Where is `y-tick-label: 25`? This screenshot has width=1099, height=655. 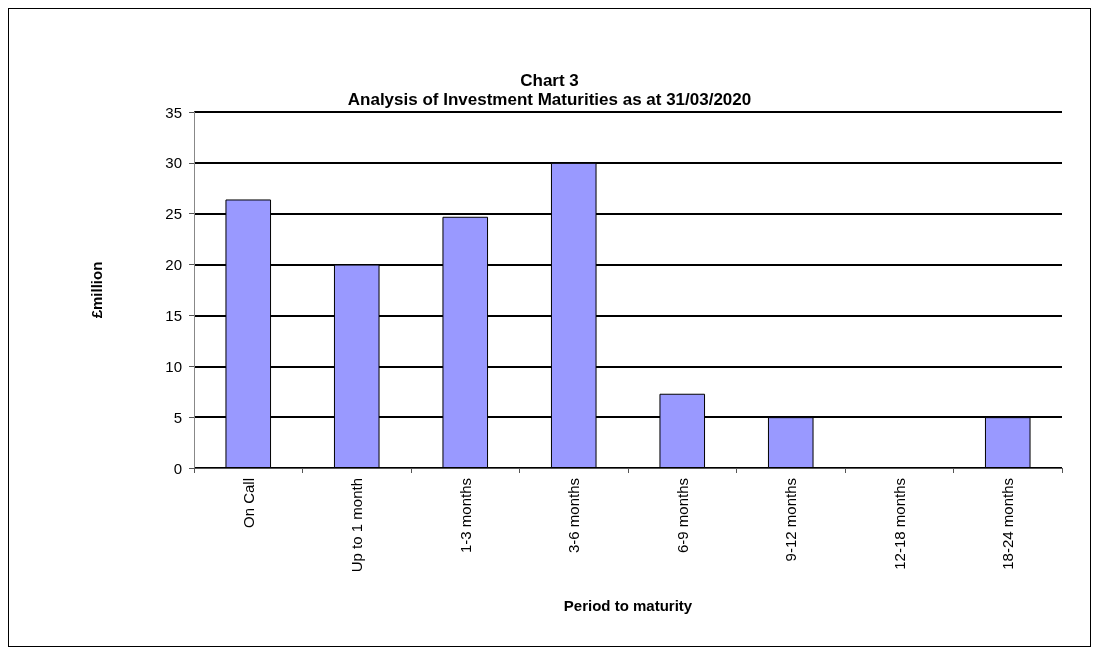 y-tick-label: 25 is located at coordinates (173, 214).